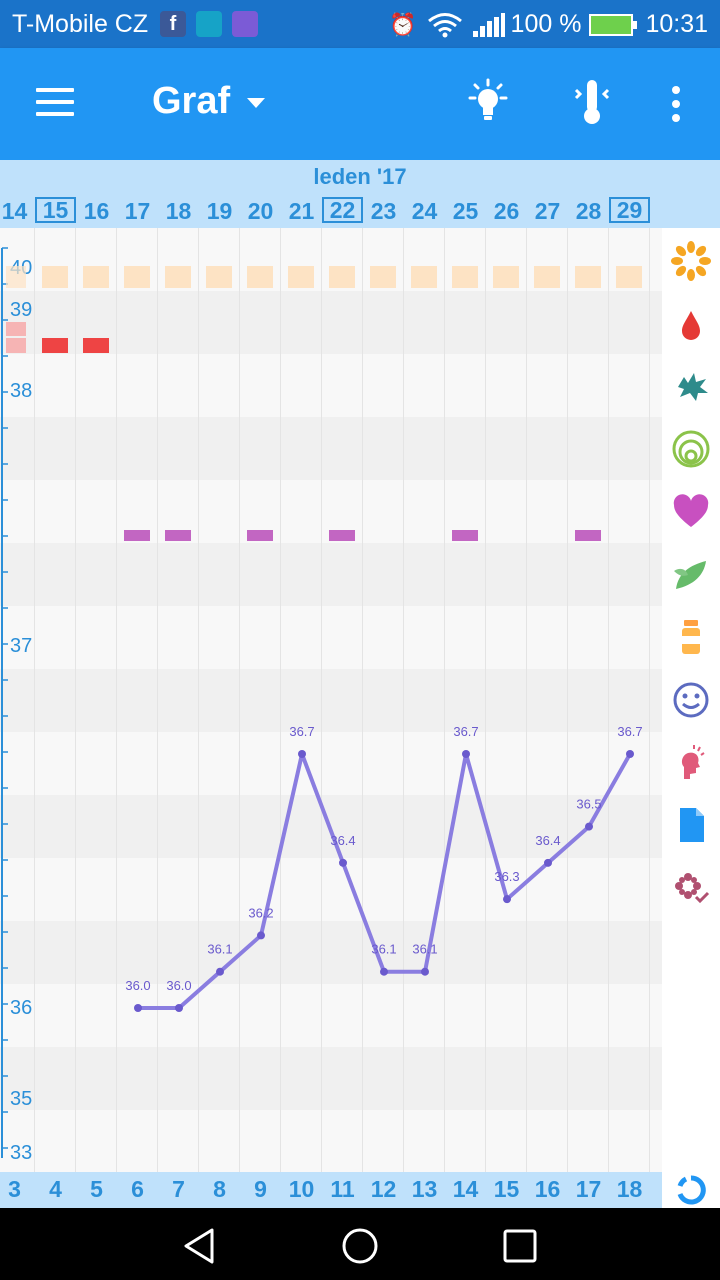 Image resolution: width=720 pixels, height=1280 pixels. Describe the element at coordinates (191, 101) in the screenshot. I see `page-title: Graf` at that location.